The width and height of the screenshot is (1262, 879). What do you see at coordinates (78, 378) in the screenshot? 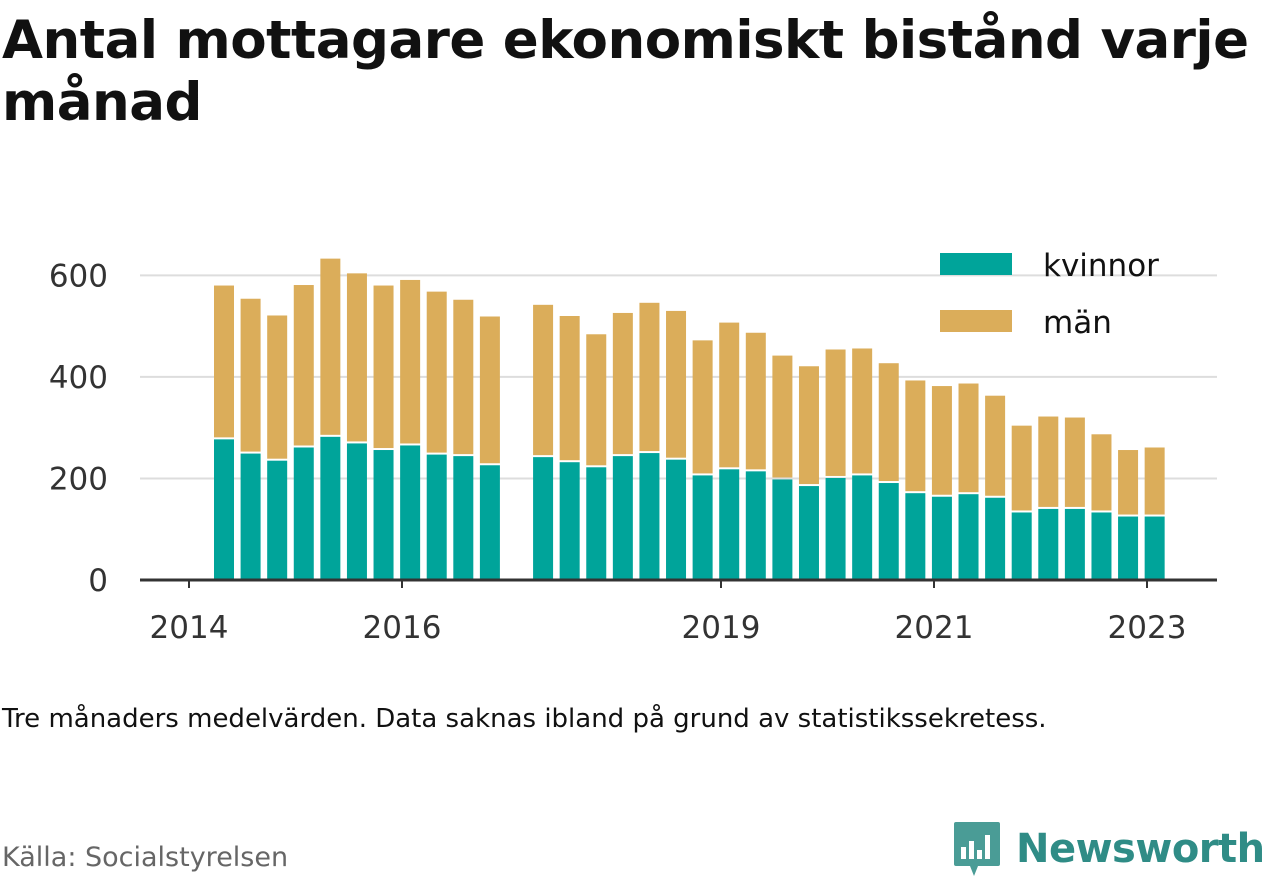
I see `y-tick-label: 400` at bounding box center [78, 378].